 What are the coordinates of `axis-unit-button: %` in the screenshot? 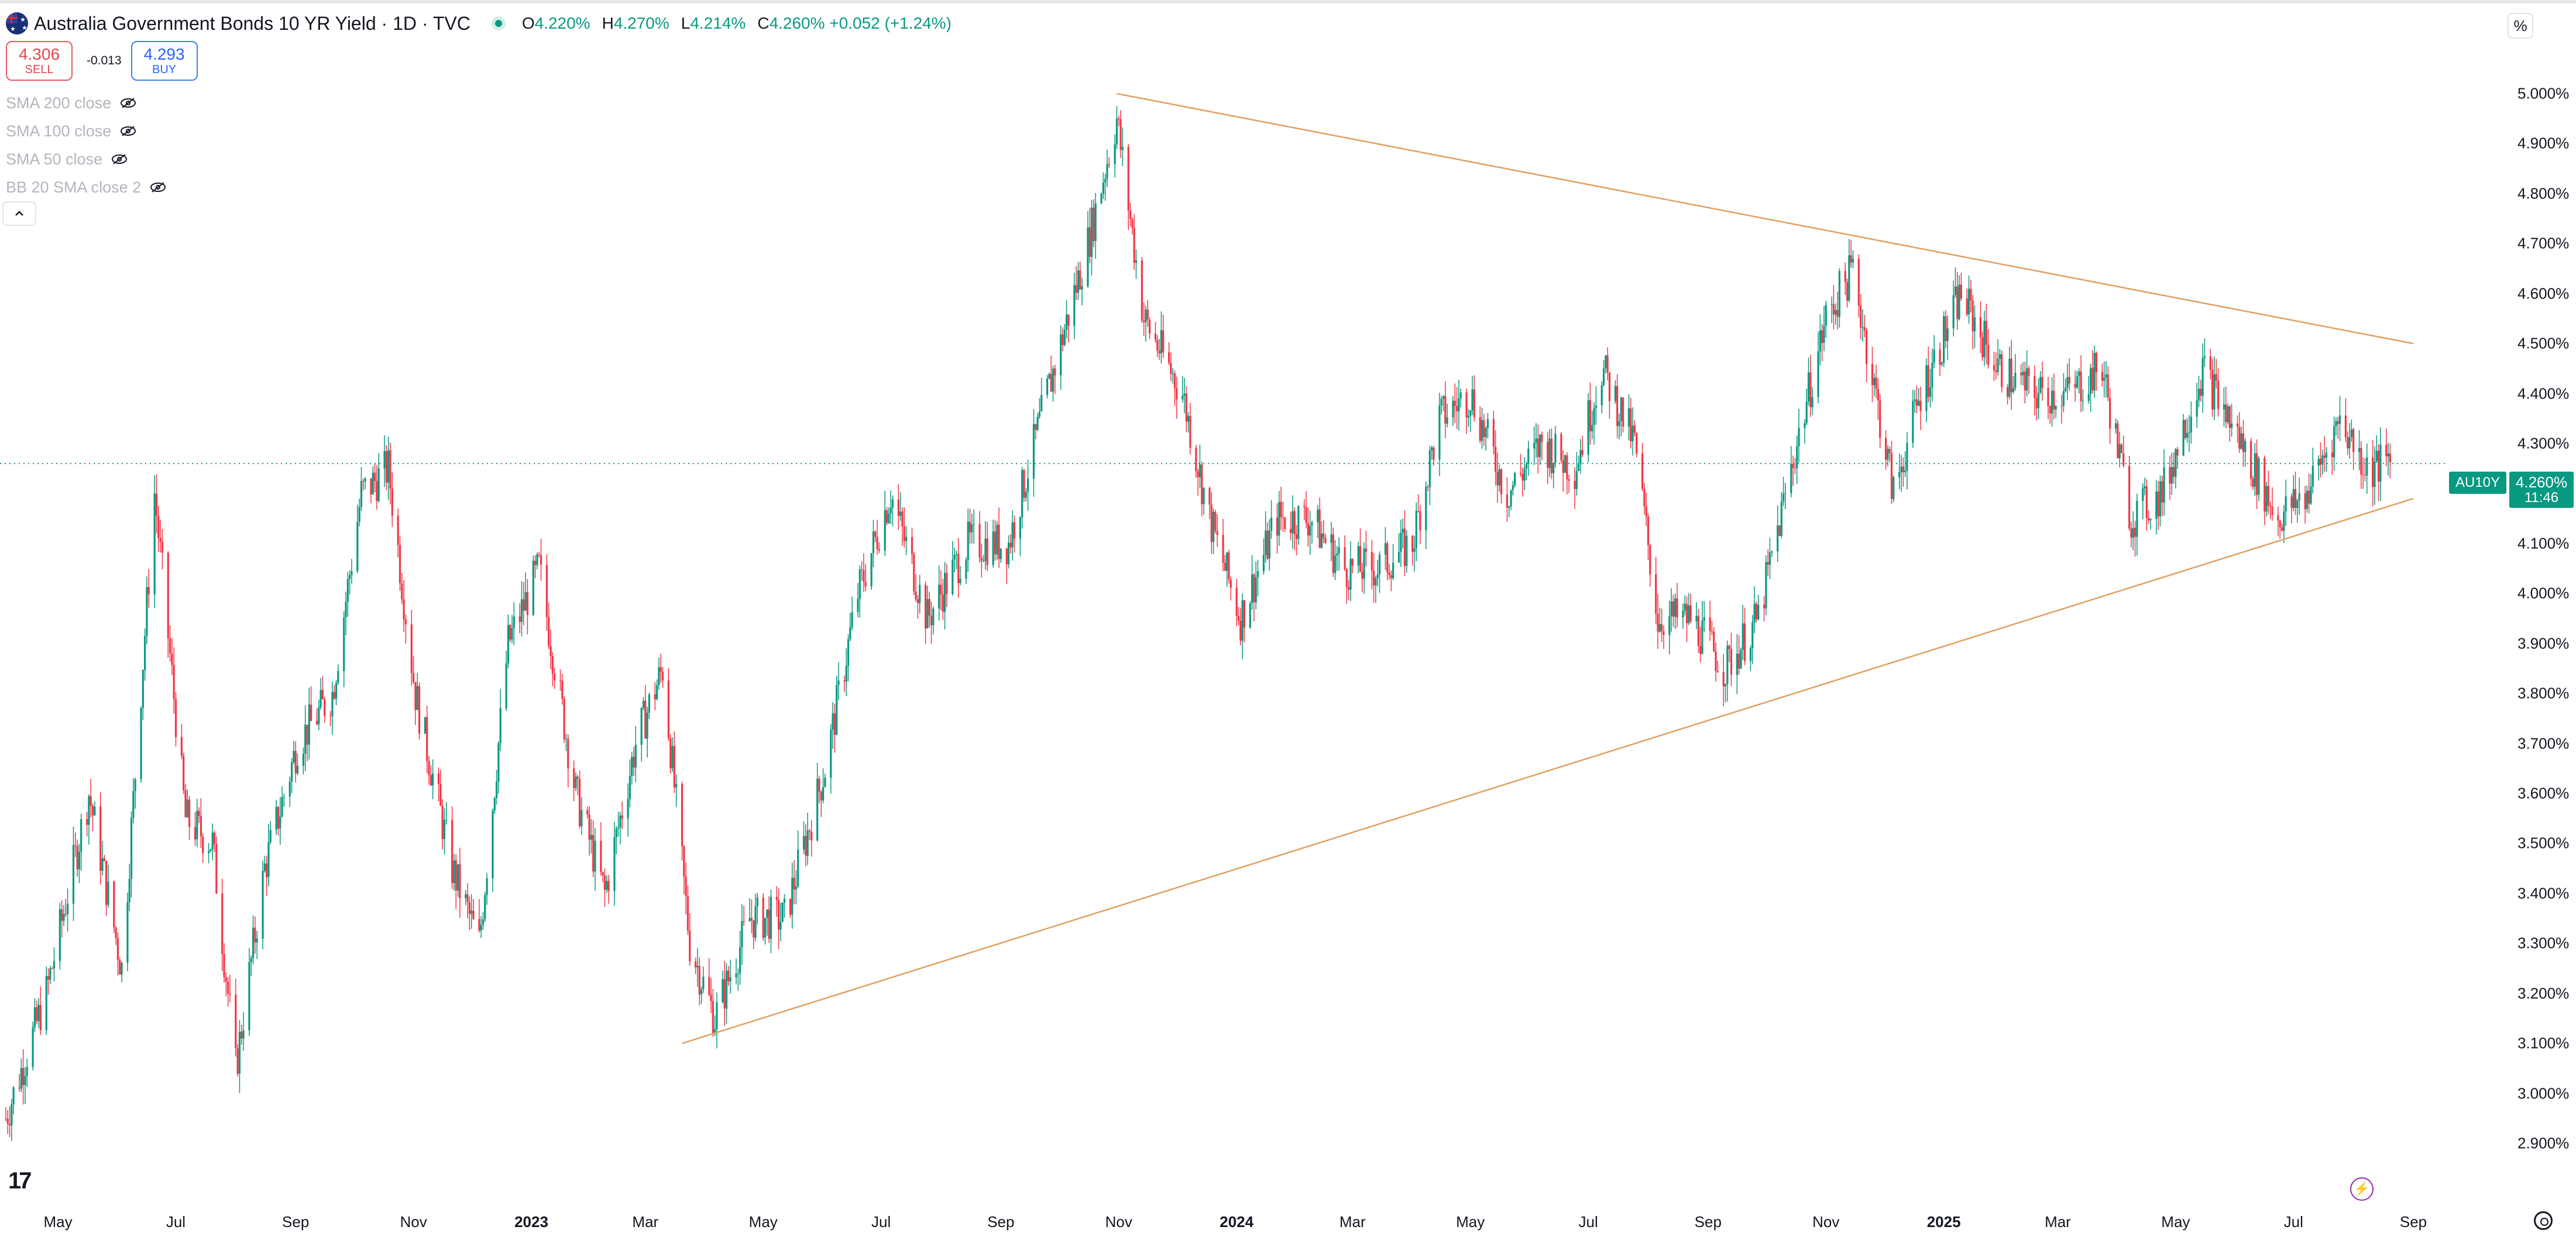 It's located at (2520, 26).